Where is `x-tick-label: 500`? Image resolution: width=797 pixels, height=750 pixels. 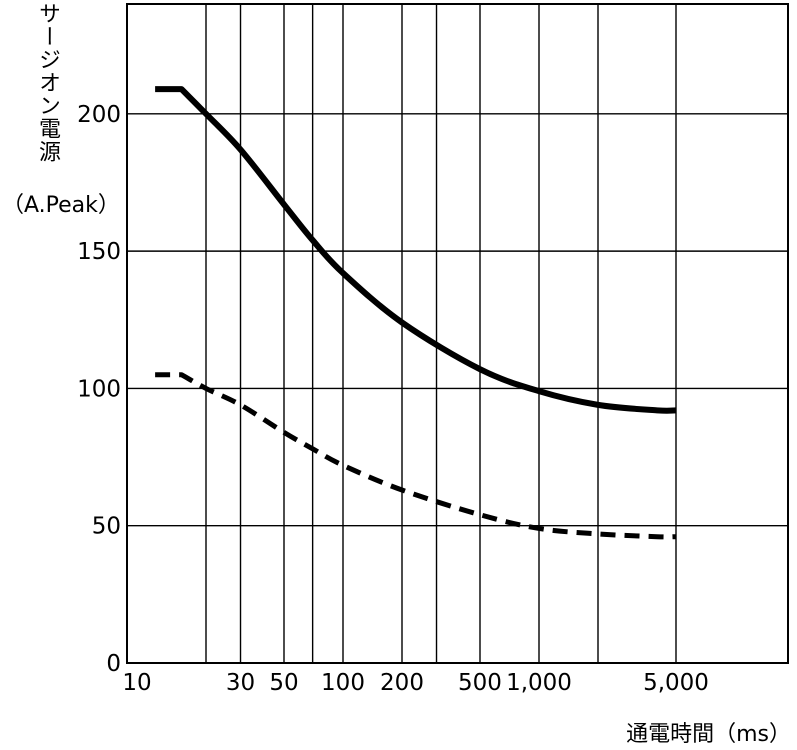
x-tick-label: 500 is located at coordinates (480, 683).